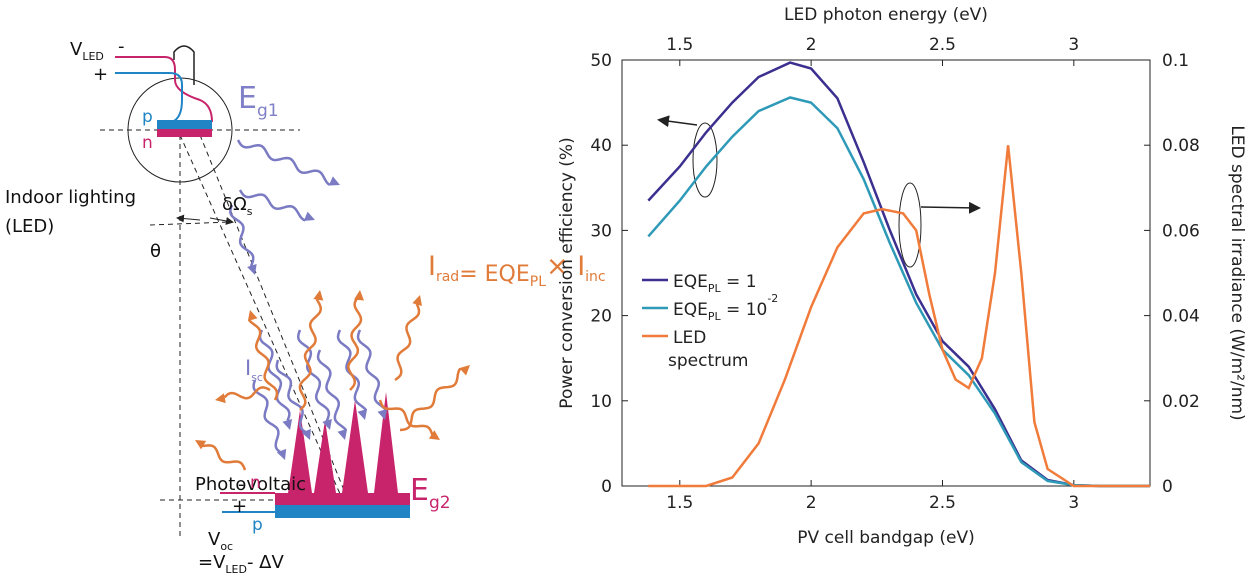 This screenshot has height=573, width=1258. What do you see at coordinates (606, 487) in the screenshot?
I see `y-tick-label: 0` at bounding box center [606, 487].